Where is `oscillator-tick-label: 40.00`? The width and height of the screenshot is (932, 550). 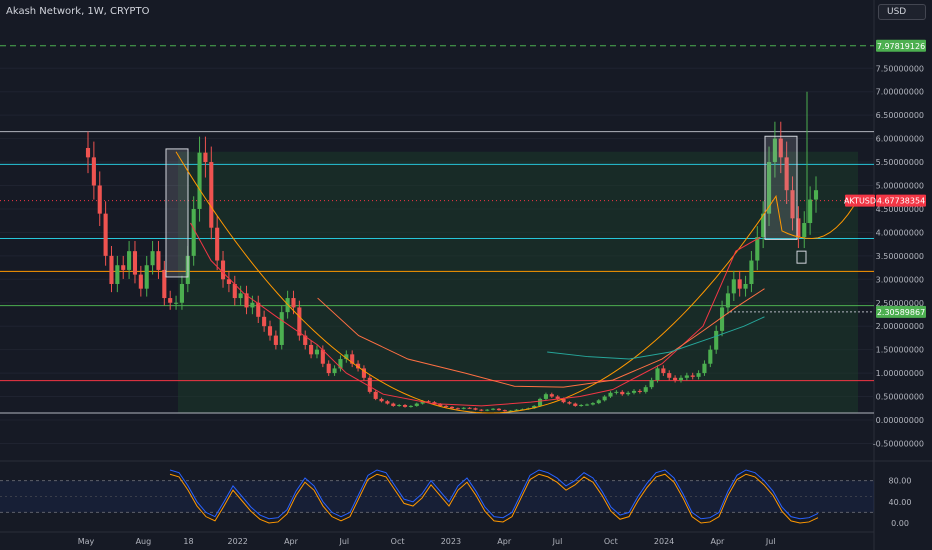
oscillator-tick-label: 40.00 is located at coordinates (900, 502).